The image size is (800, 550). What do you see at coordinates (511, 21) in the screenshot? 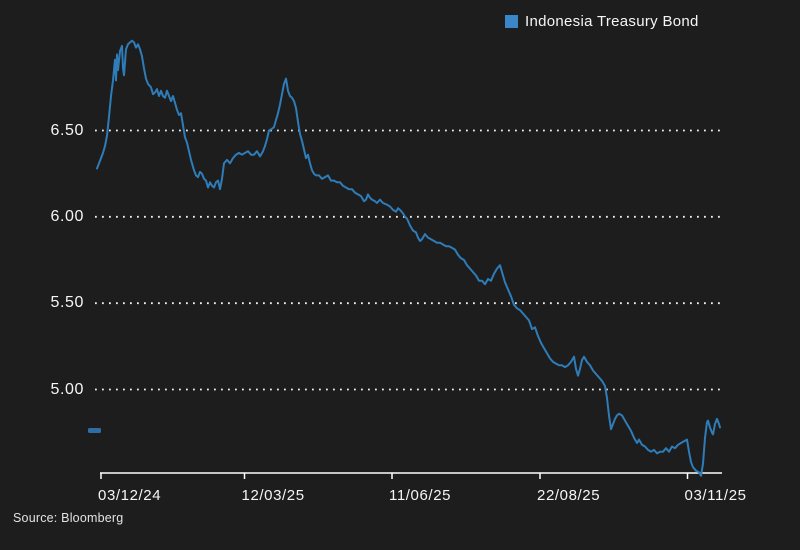
I see `legend-swatch-icon` at bounding box center [511, 21].